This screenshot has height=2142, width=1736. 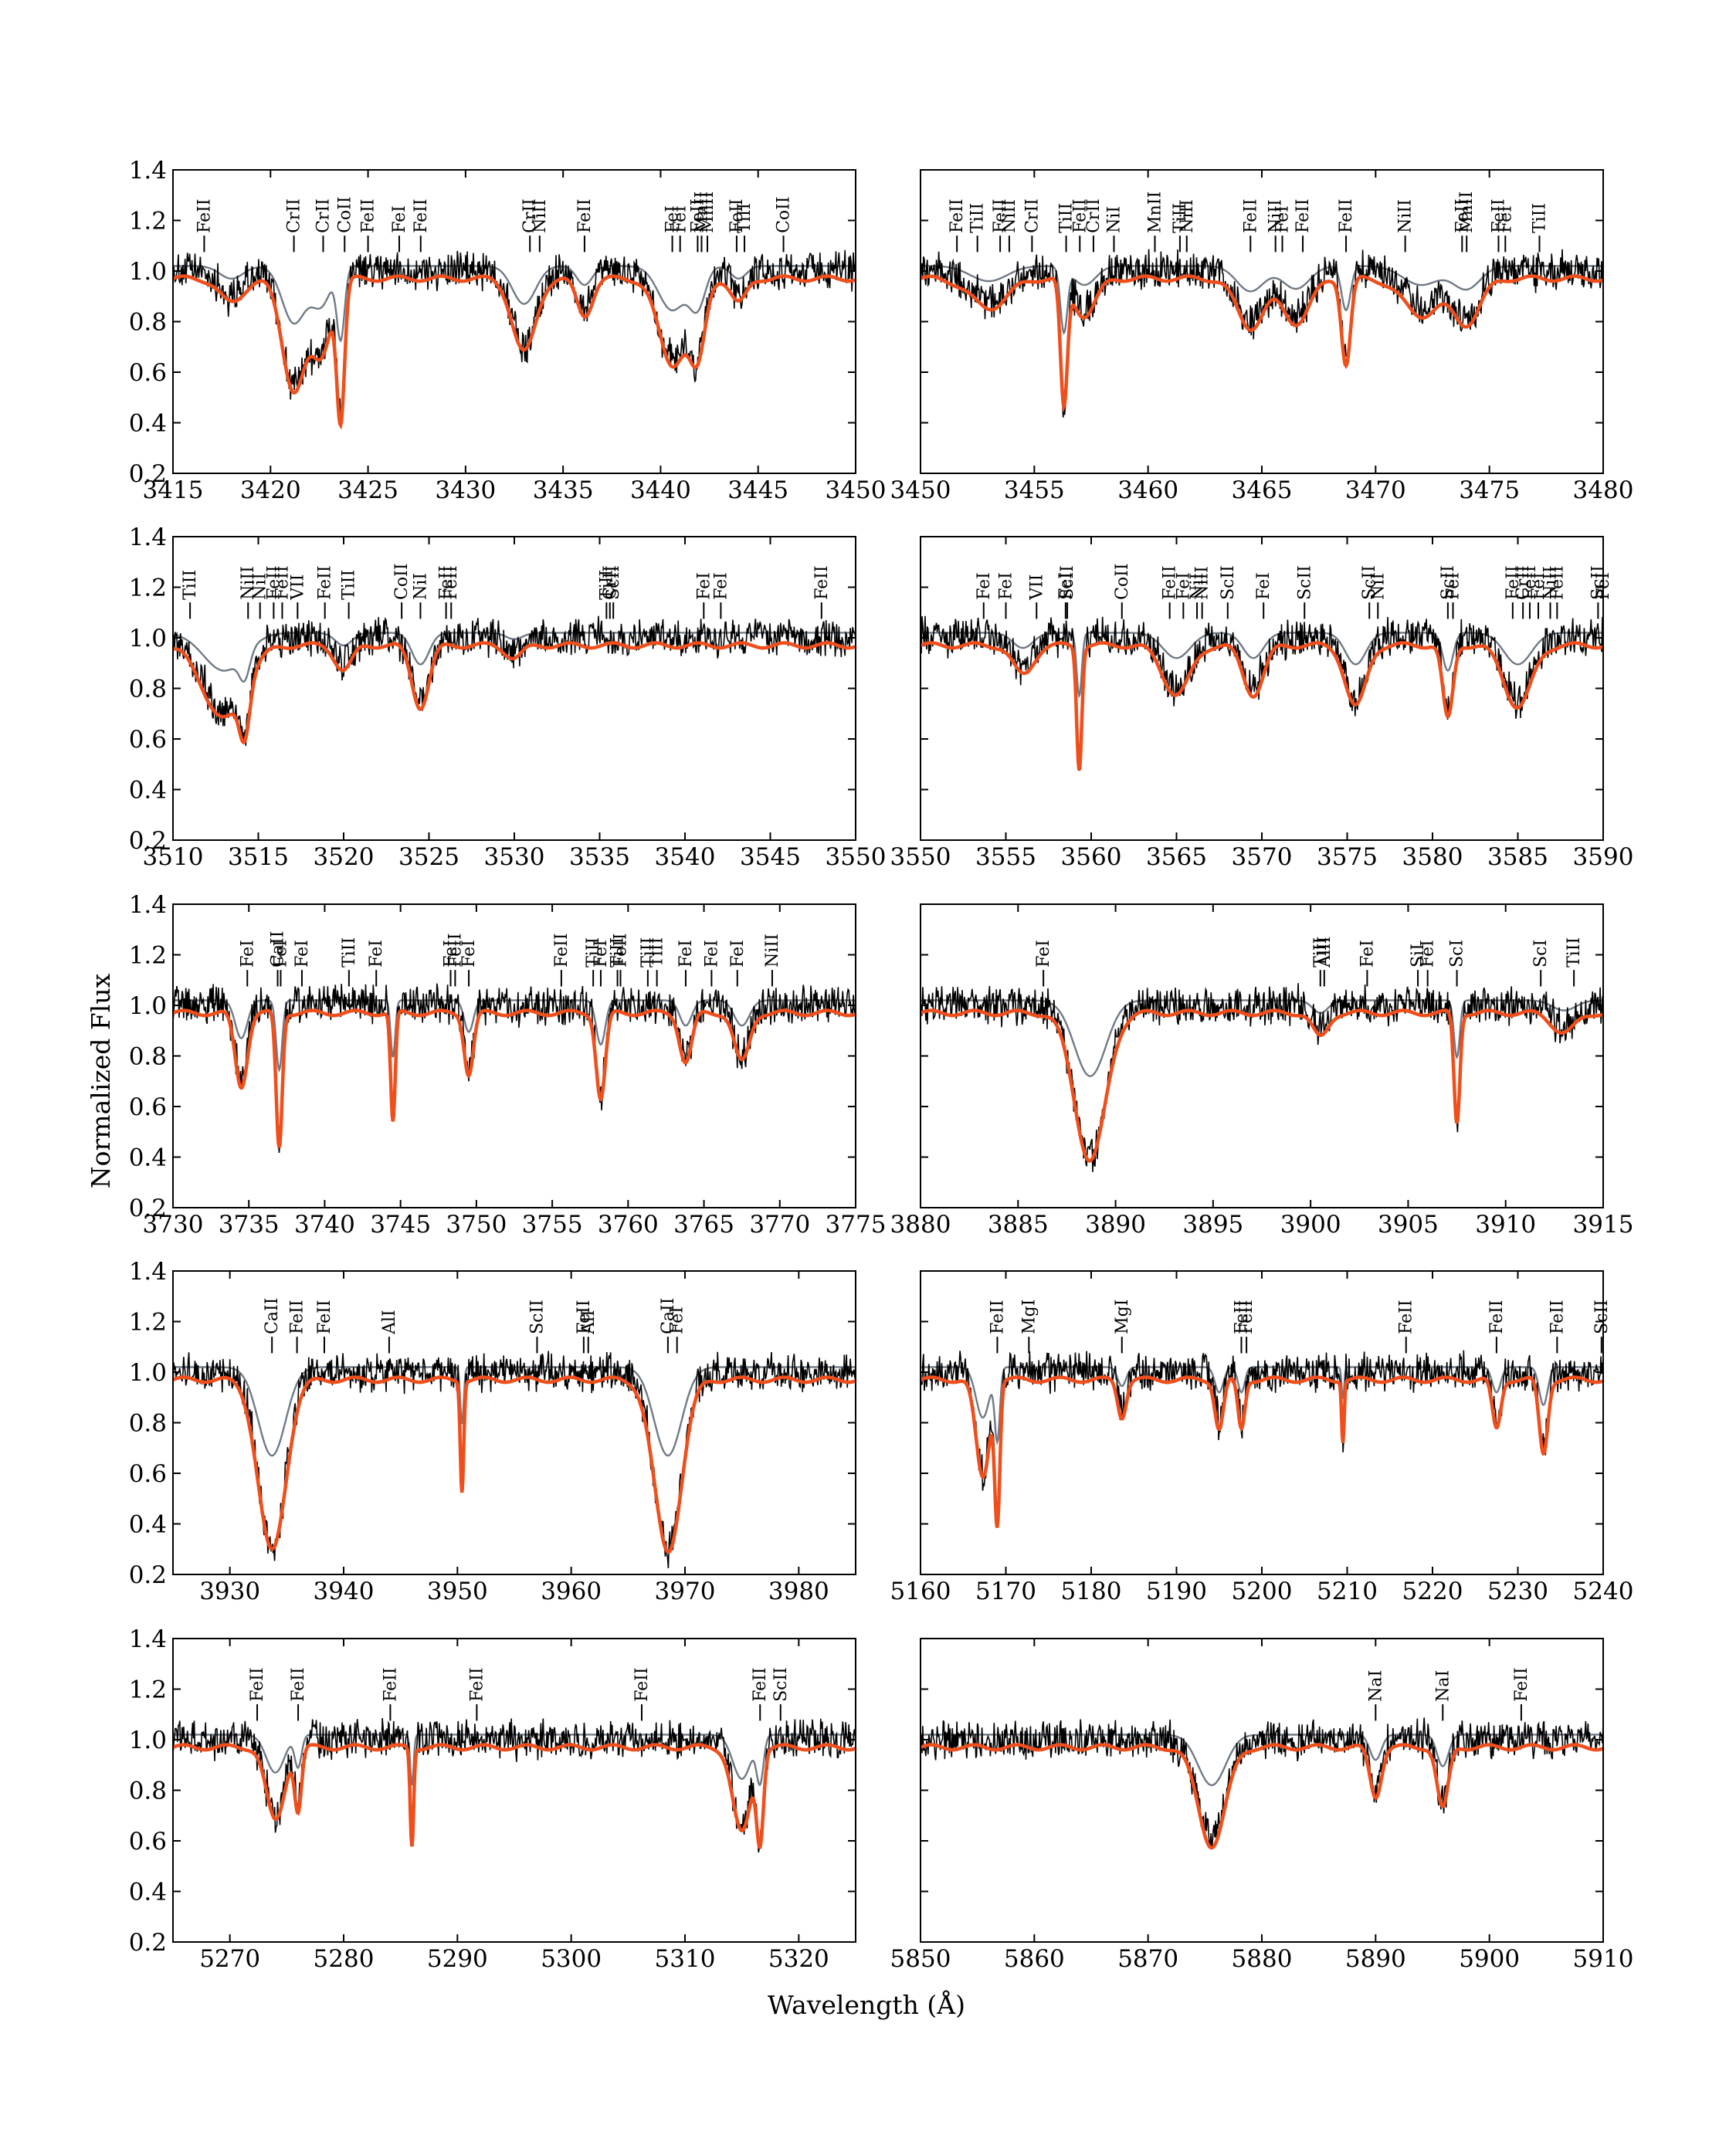 What do you see at coordinates (685, 1592) in the screenshot?
I see `x-tick-label: 3970` at bounding box center [685, 1592].